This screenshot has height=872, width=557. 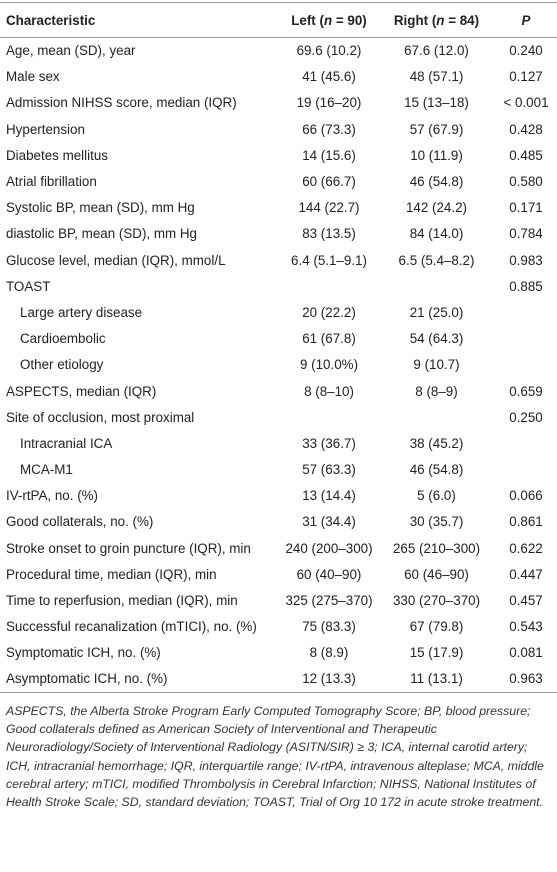 I want to click on row-label: MCA-M1, so click(x=46, y=470).